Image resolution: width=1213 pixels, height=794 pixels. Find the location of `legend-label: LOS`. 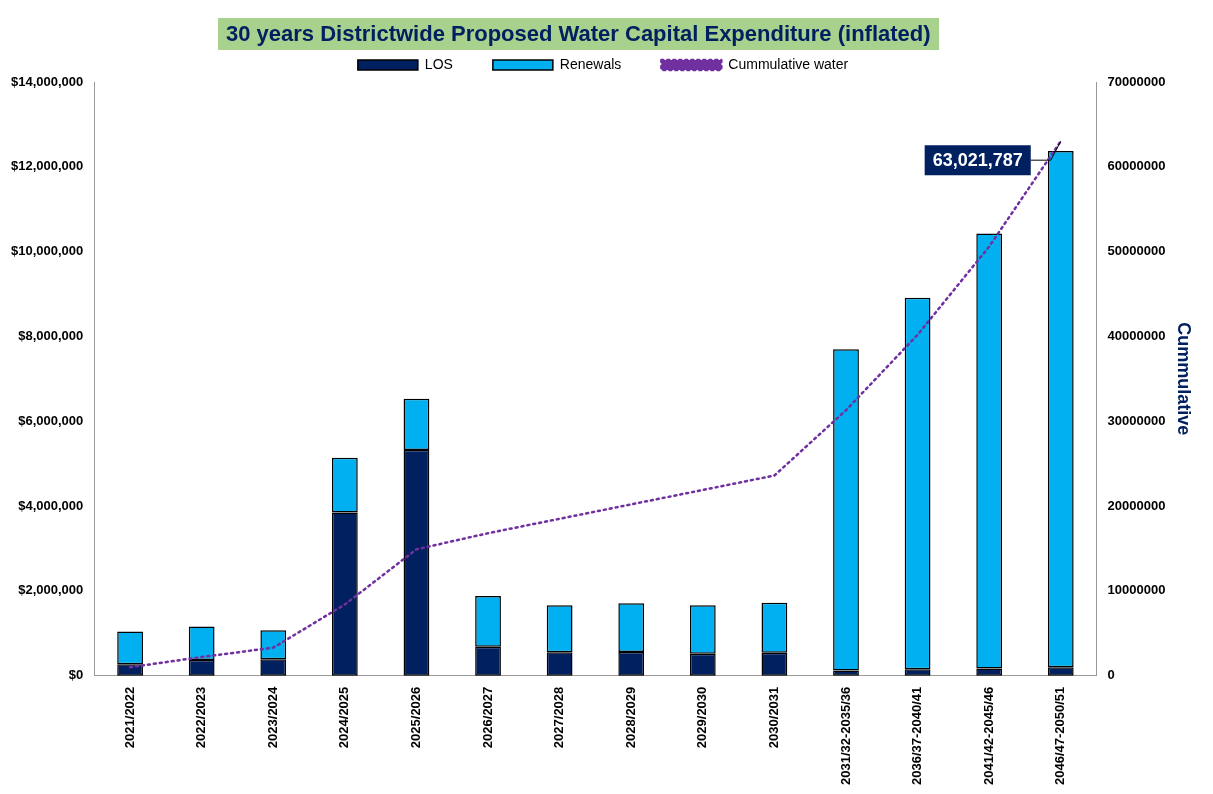

legend-label: LOS is located at coordinates (438, 63).